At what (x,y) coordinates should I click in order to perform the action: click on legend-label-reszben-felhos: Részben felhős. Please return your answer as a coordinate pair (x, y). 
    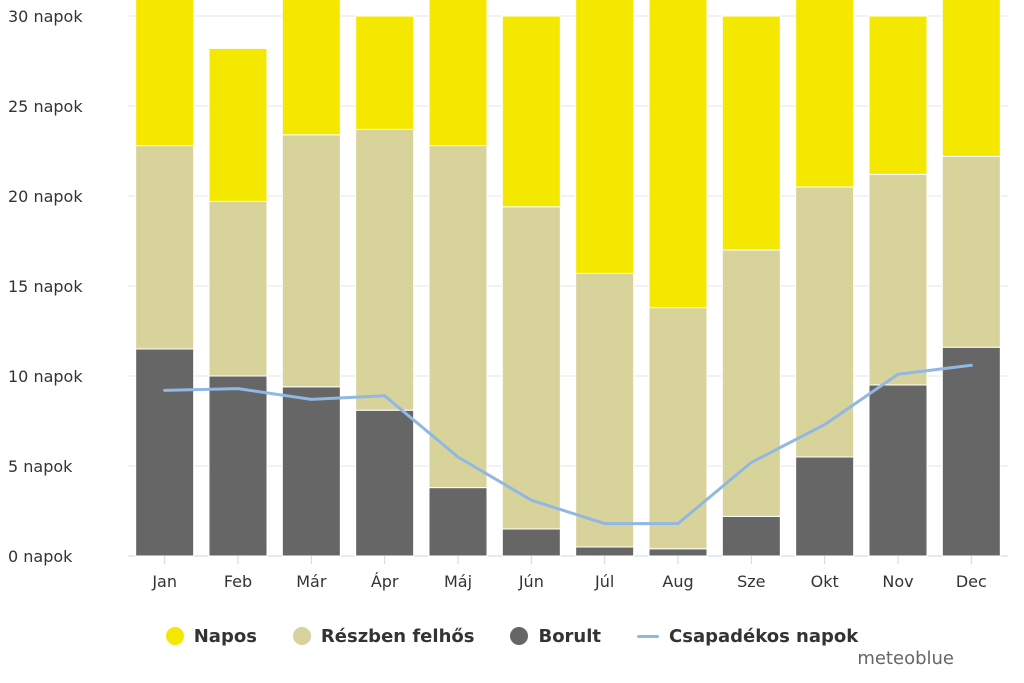
    Looking at the image, I should click on (397, 636).